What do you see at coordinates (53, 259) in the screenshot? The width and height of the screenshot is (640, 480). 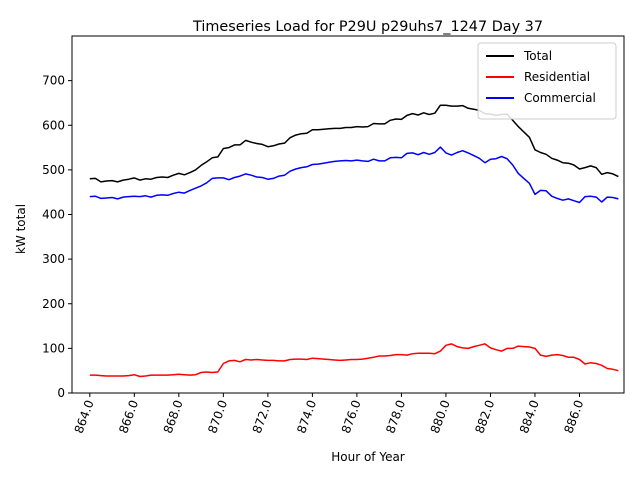 I see `y-tick-label: 300` at bounding box center [53, 259].